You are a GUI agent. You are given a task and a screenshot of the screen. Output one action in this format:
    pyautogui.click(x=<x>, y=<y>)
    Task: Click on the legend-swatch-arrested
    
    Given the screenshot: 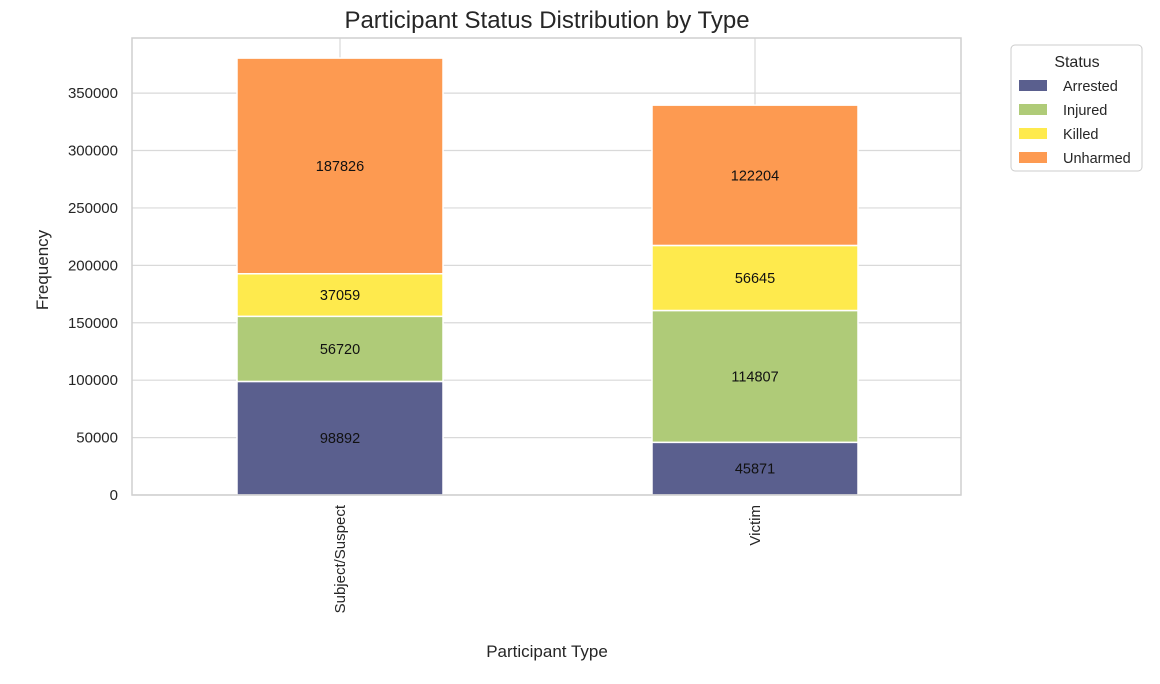 What is the action you would take?
    pyautogui.click(x=1033, y=85)
    